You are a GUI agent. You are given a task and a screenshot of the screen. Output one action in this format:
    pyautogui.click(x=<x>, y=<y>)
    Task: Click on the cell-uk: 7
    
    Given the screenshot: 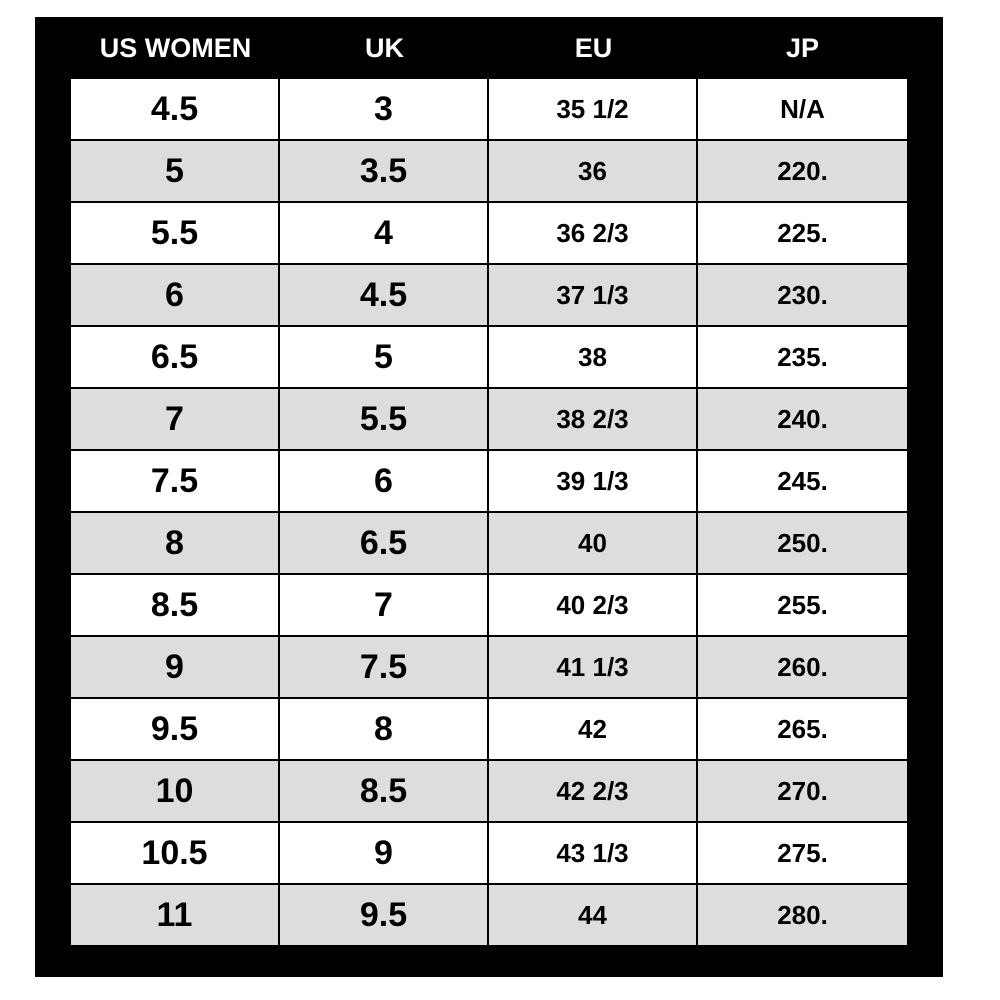 What is the action you would take?
    pyautogui.click(x=383, y=605)
    